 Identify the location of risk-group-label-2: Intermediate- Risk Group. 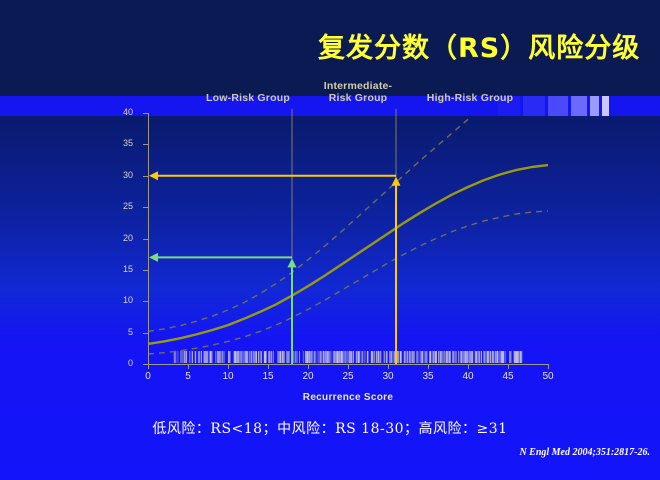
(358, 92).